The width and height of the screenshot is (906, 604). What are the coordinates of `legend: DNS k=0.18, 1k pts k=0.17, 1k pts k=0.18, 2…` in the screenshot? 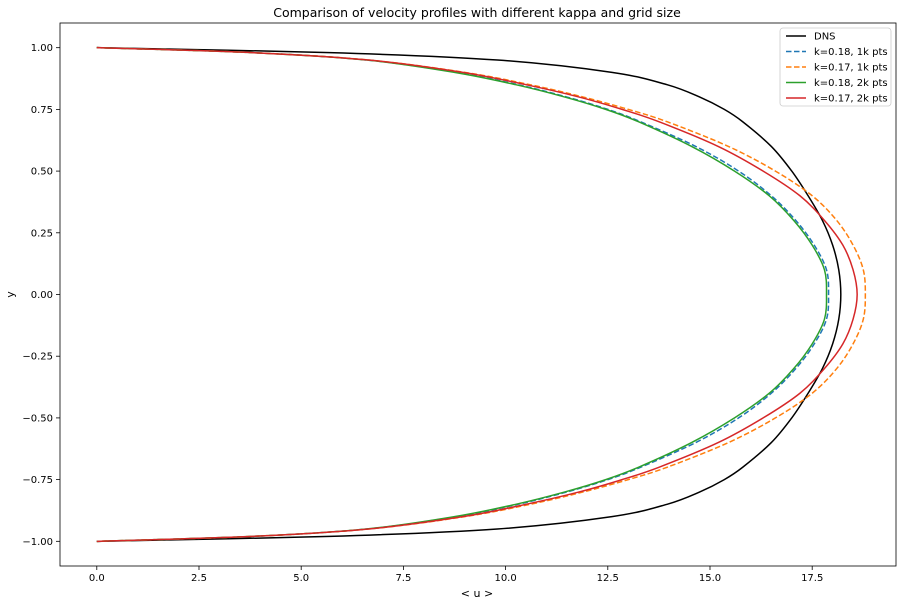 It's located at (835, 67).